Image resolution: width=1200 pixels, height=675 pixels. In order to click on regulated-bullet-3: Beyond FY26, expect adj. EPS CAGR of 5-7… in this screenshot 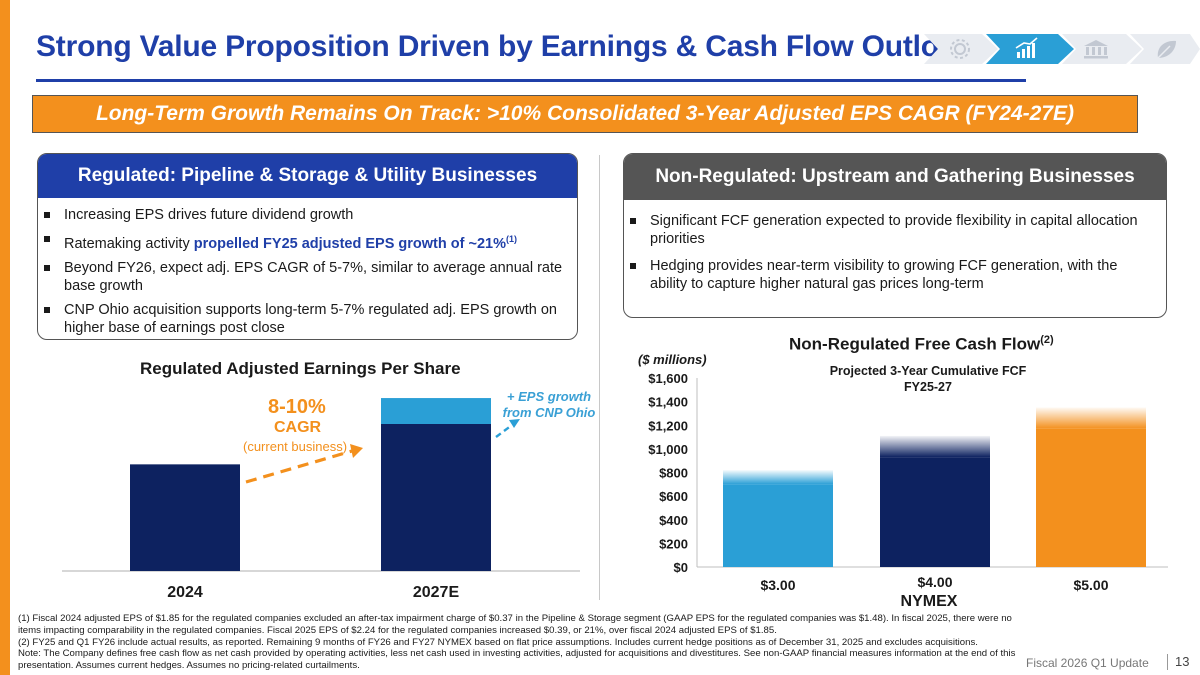, I will do `click(303, 276)`.